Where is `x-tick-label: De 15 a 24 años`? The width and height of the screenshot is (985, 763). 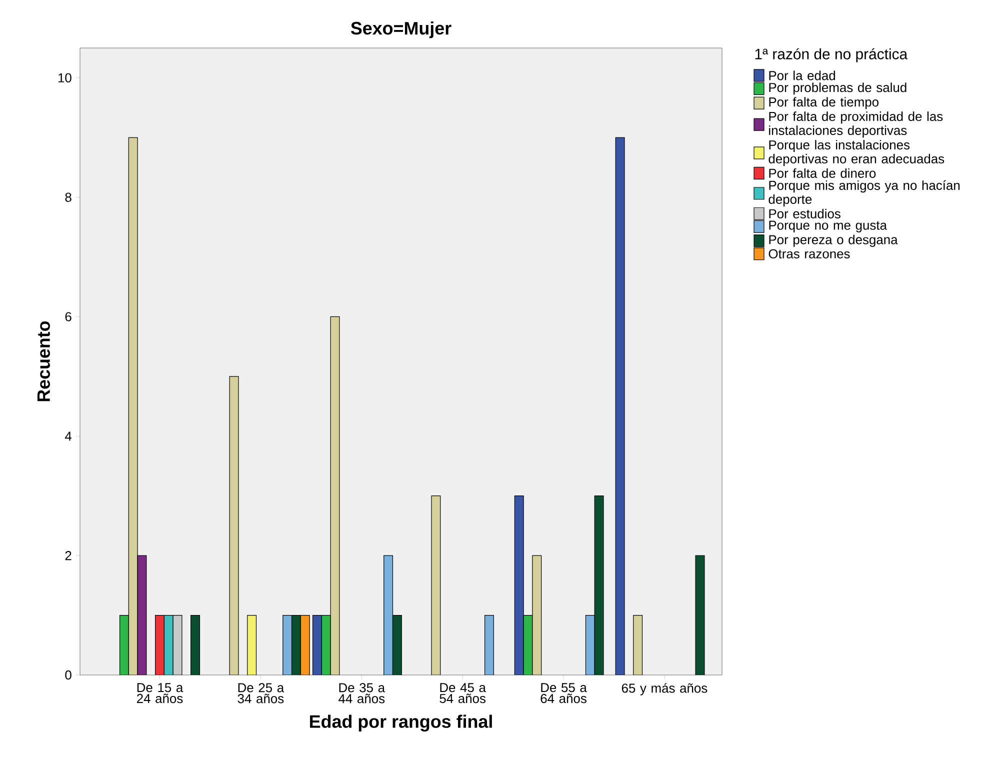 x-tick-label: De 15 a 24 años is located at coordinates (160, 693).